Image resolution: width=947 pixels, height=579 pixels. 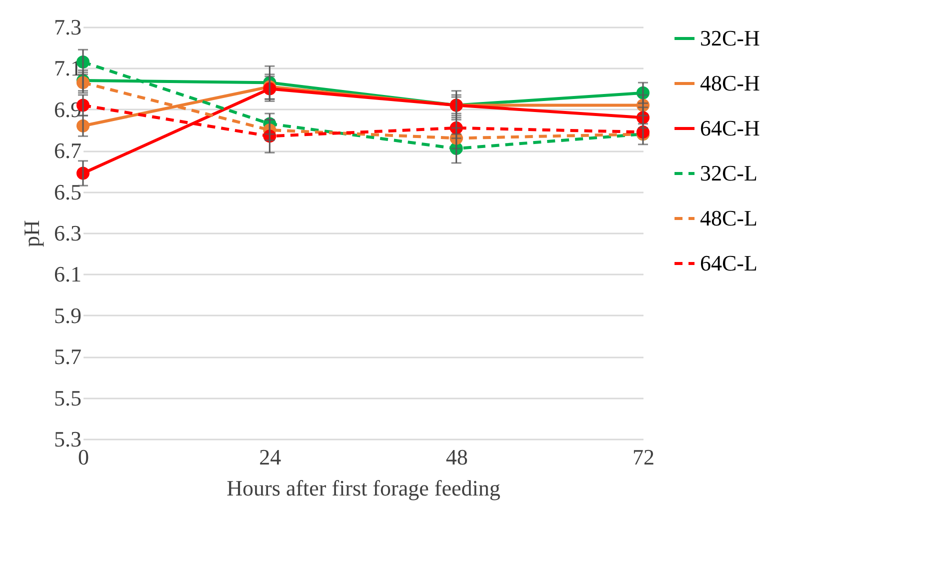 What do you see at coordinates (457, 457) in the screenshot?
I see `x-tick-label: 48` at bounding box center [457, 457].